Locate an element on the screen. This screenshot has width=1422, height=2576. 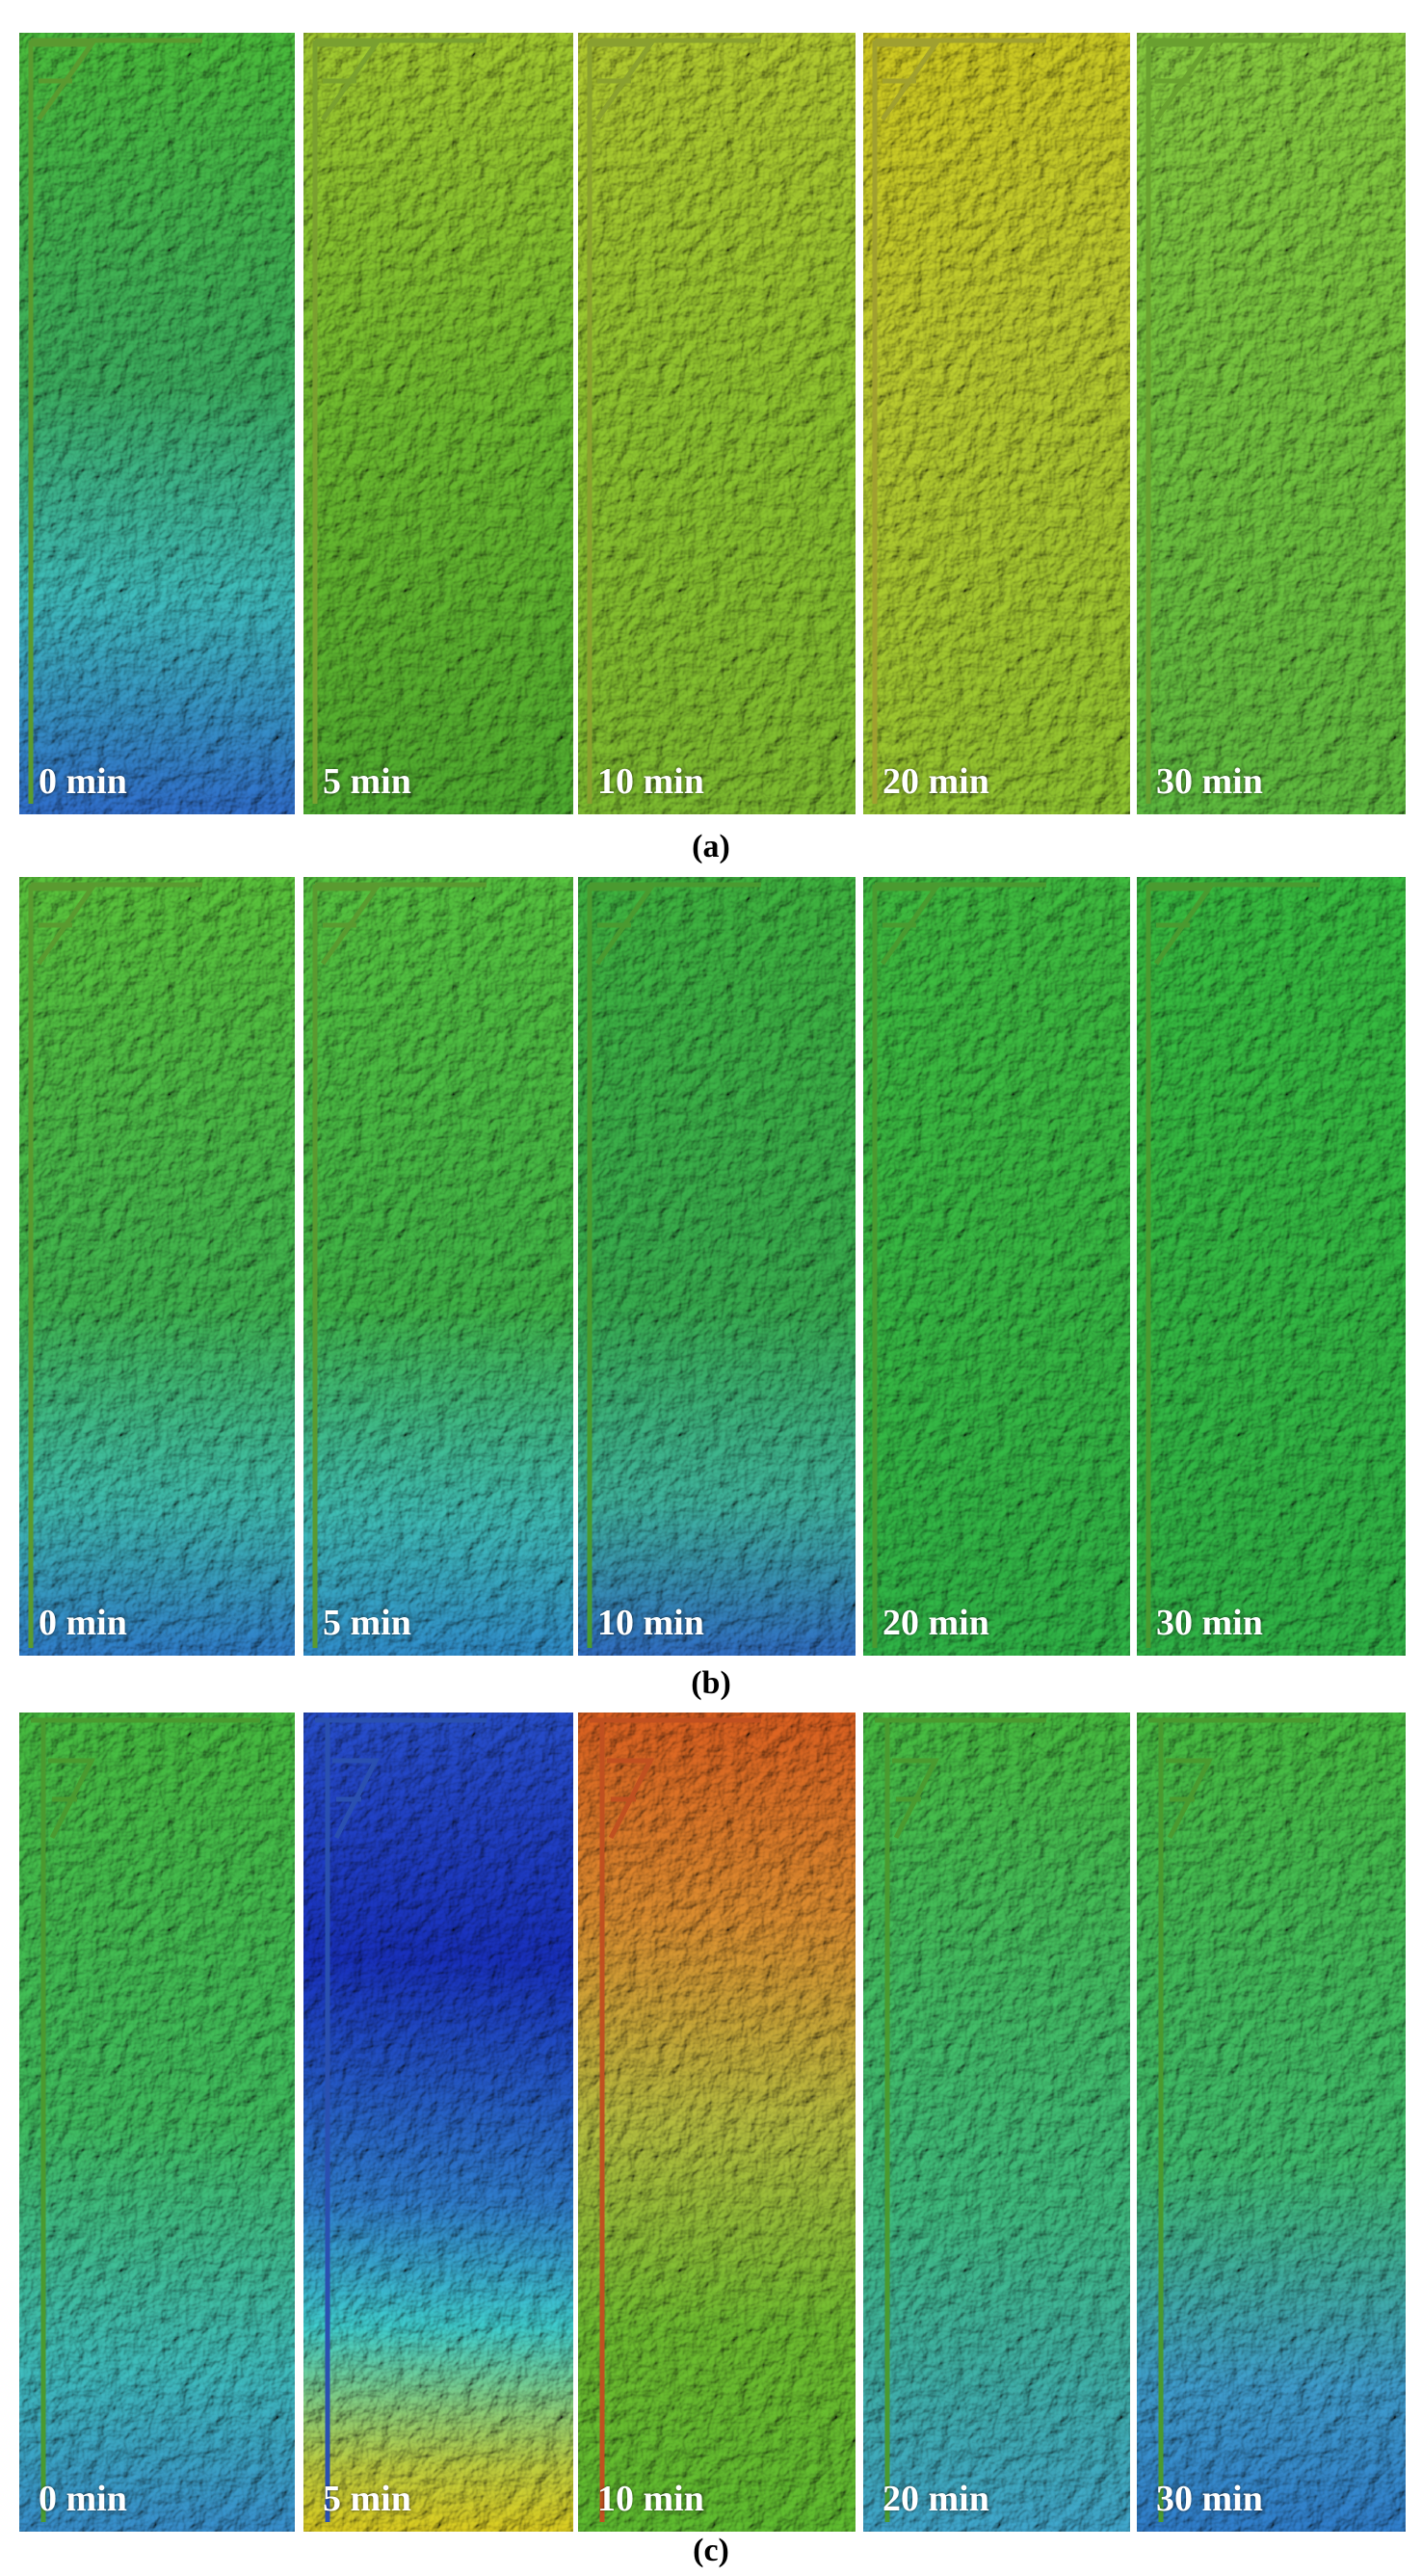
row-label: (b) is located at coordinates (711, 1683).